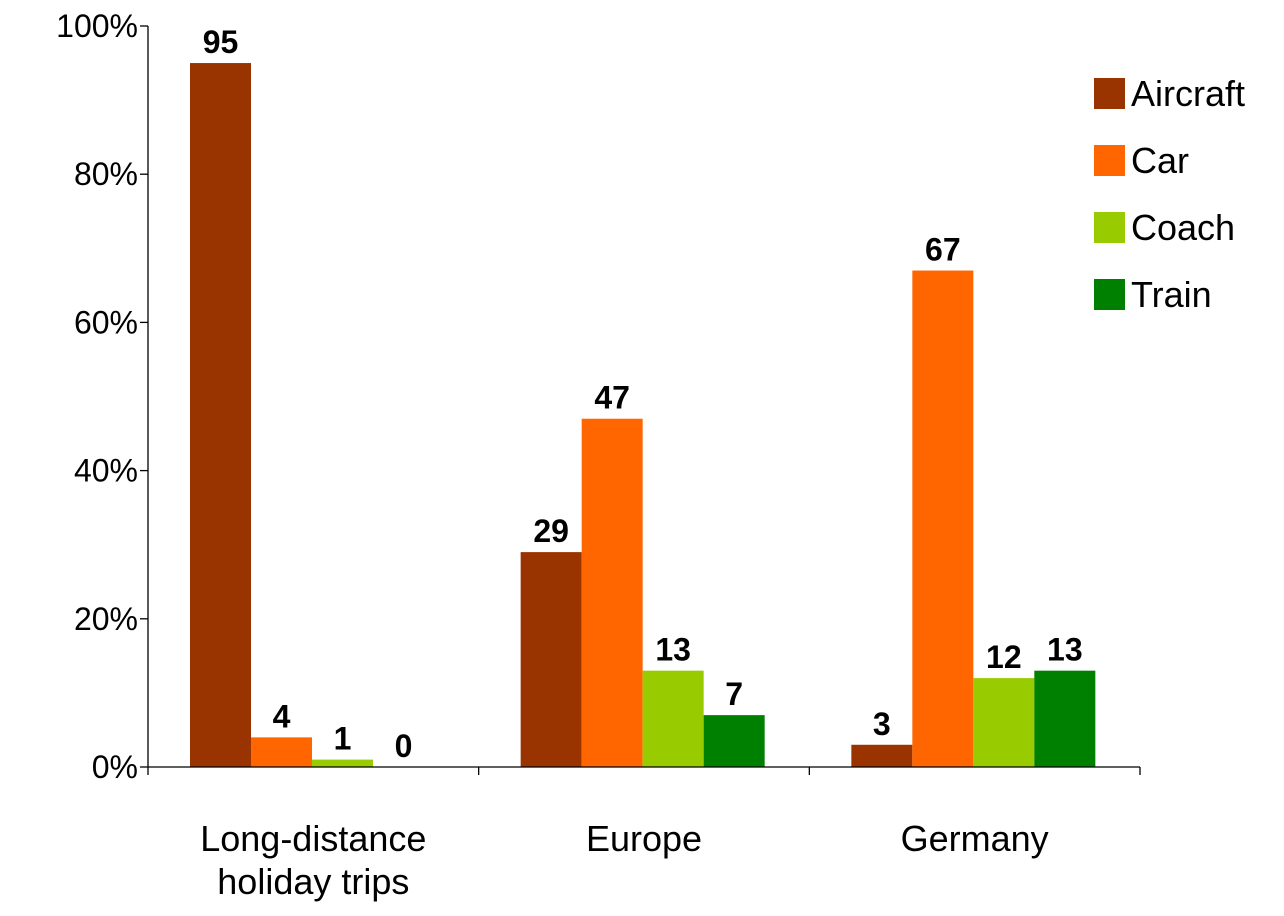 The width and height of the screenshot is (1284, 916). I want to click on data-label-train-0: 0, so click(404, 746).